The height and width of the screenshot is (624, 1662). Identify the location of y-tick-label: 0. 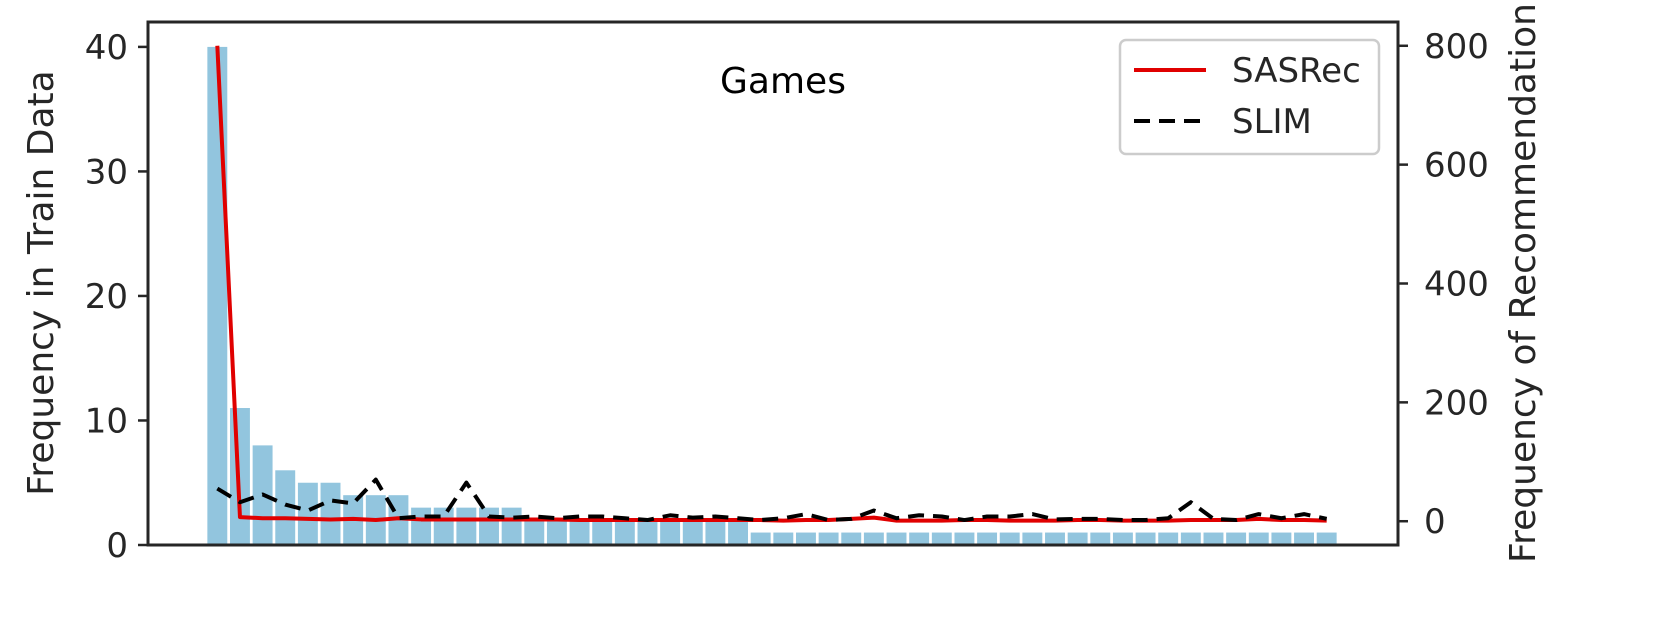
(117, 546).